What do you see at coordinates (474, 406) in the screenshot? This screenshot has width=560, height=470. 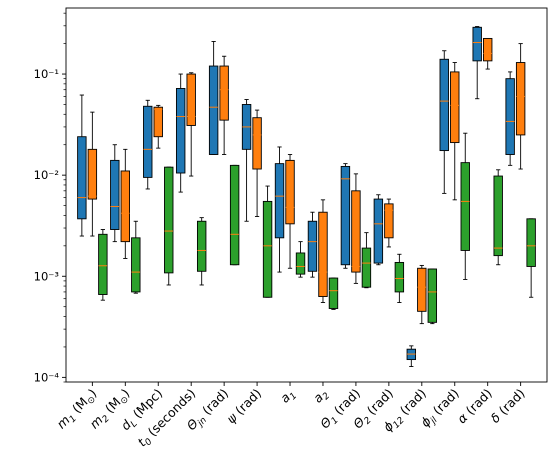 I see `x-tick-label: α (rad)` at bounding box center [474, 406].